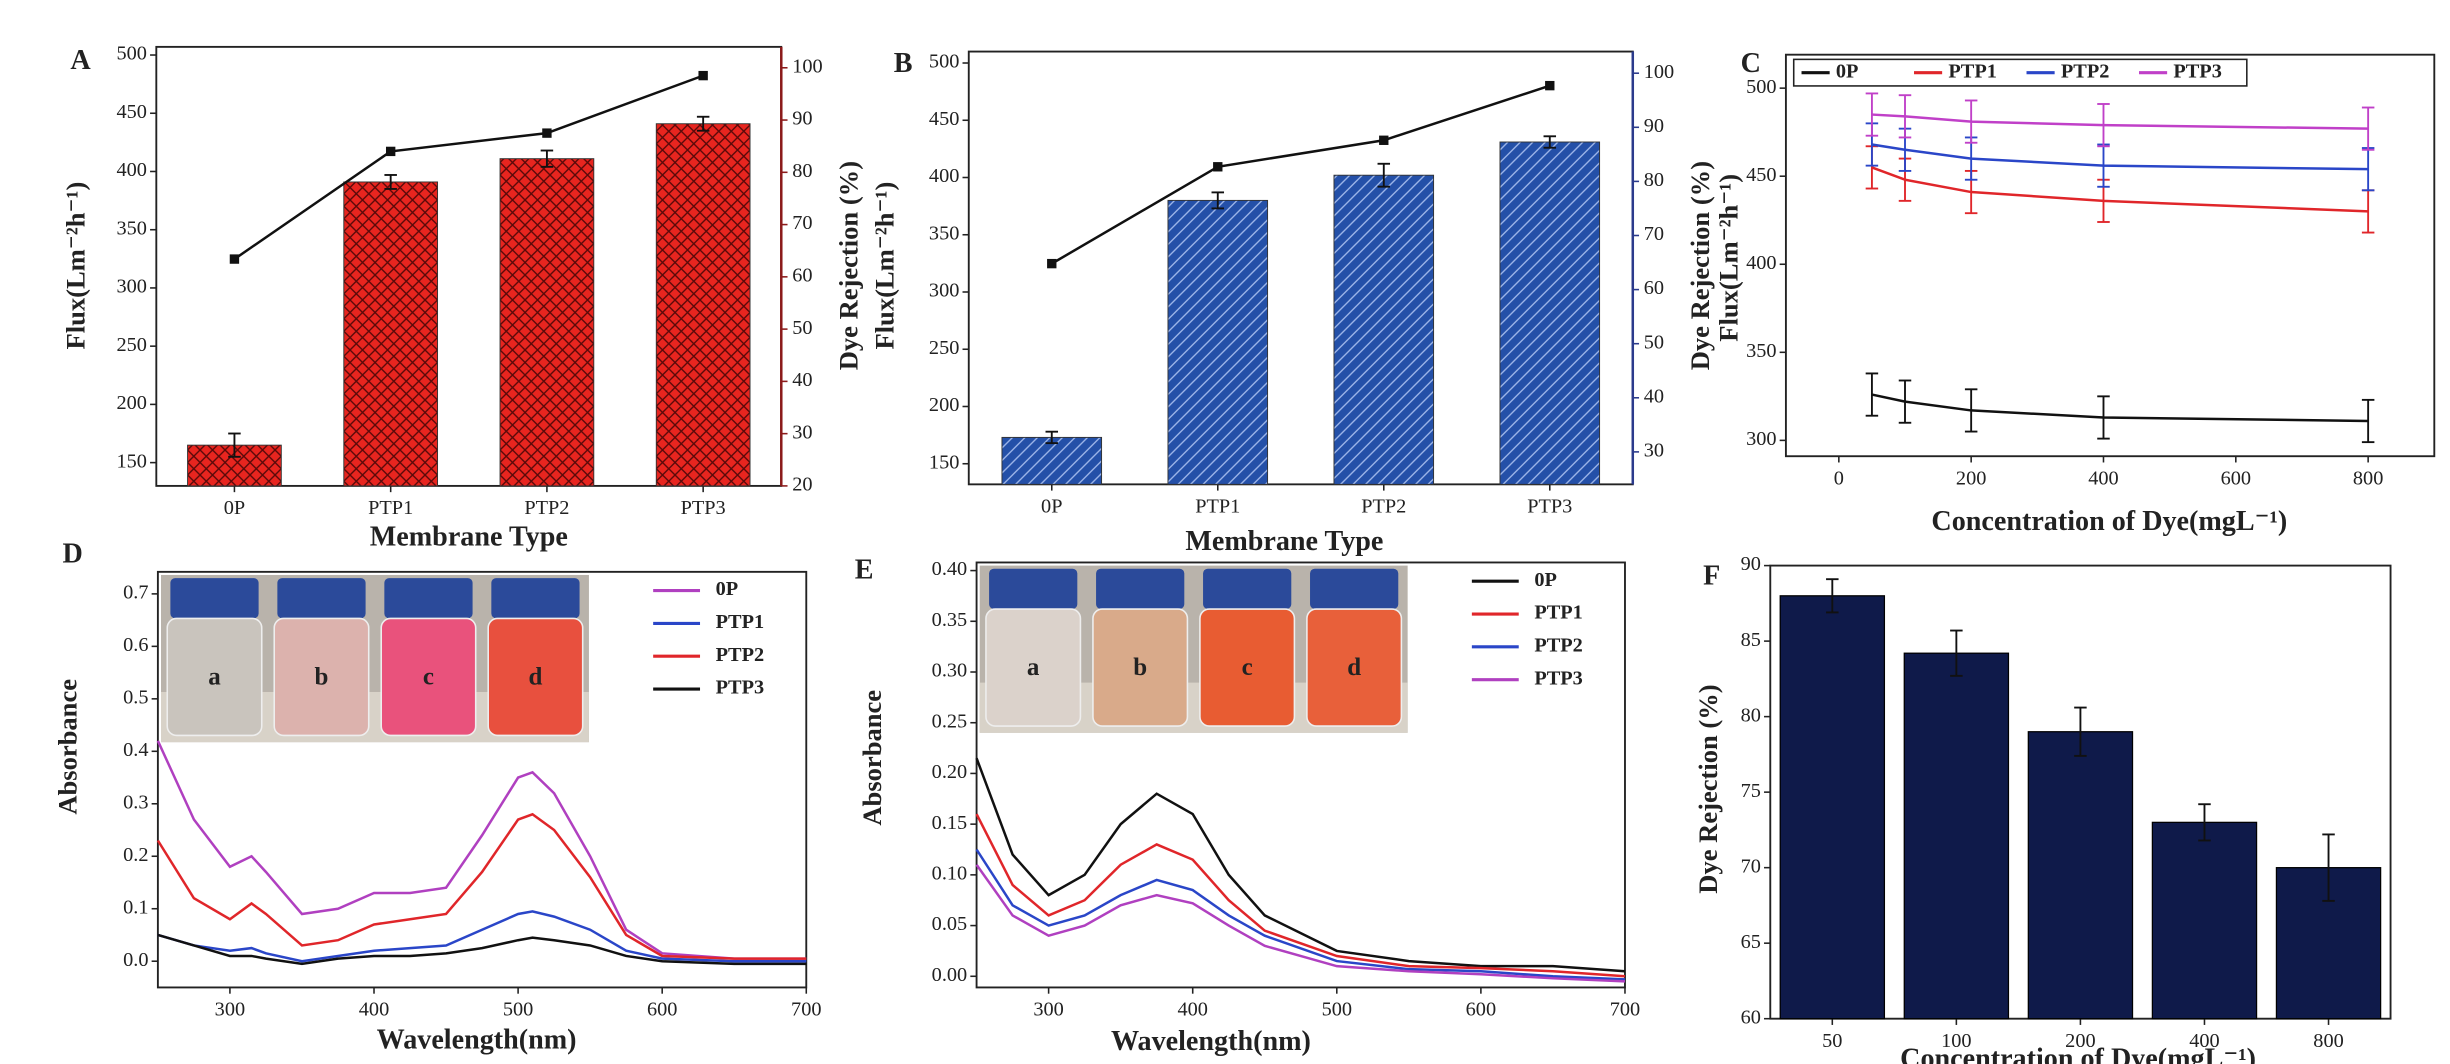 Image resolution: width=2450 pixels, height=1064 pixels. Describe the element at coordinates (950, 874) in the screenshot. I see `y-tick-label: 0.10` at that location.